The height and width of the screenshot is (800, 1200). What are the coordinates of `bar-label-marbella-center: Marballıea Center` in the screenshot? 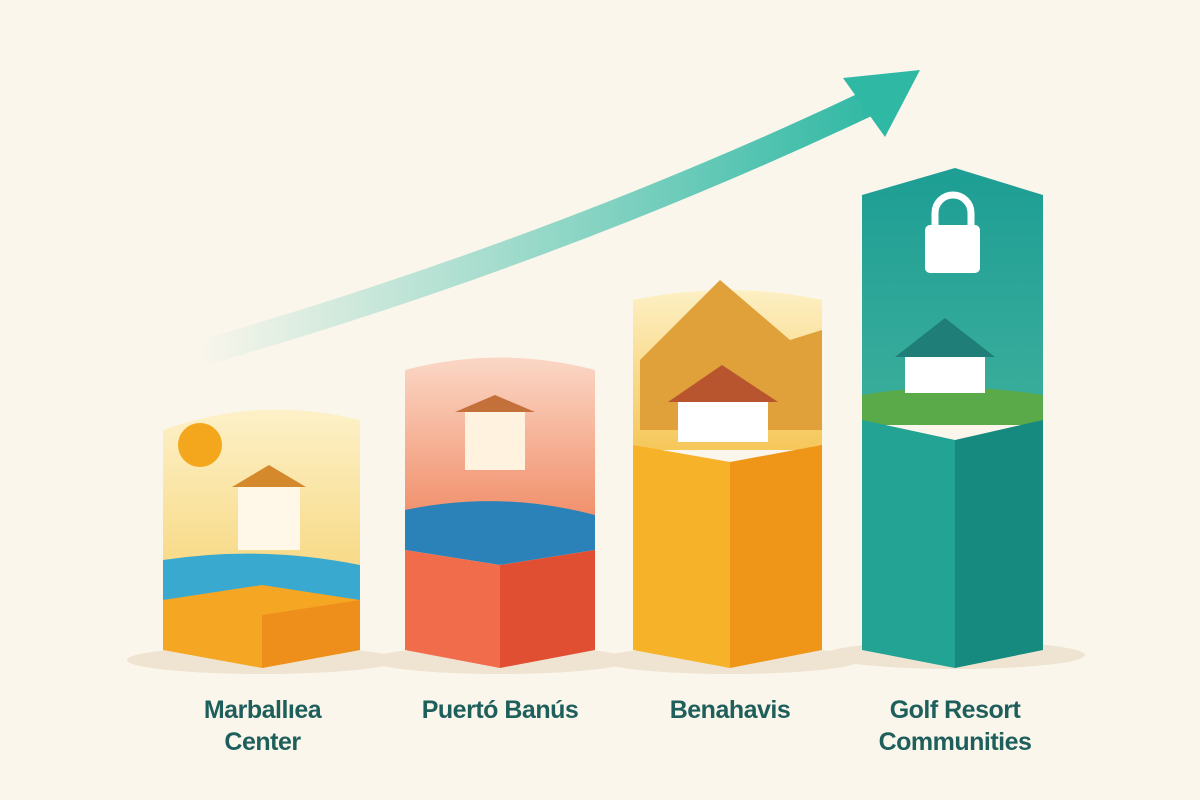 It's located at (262, 726).